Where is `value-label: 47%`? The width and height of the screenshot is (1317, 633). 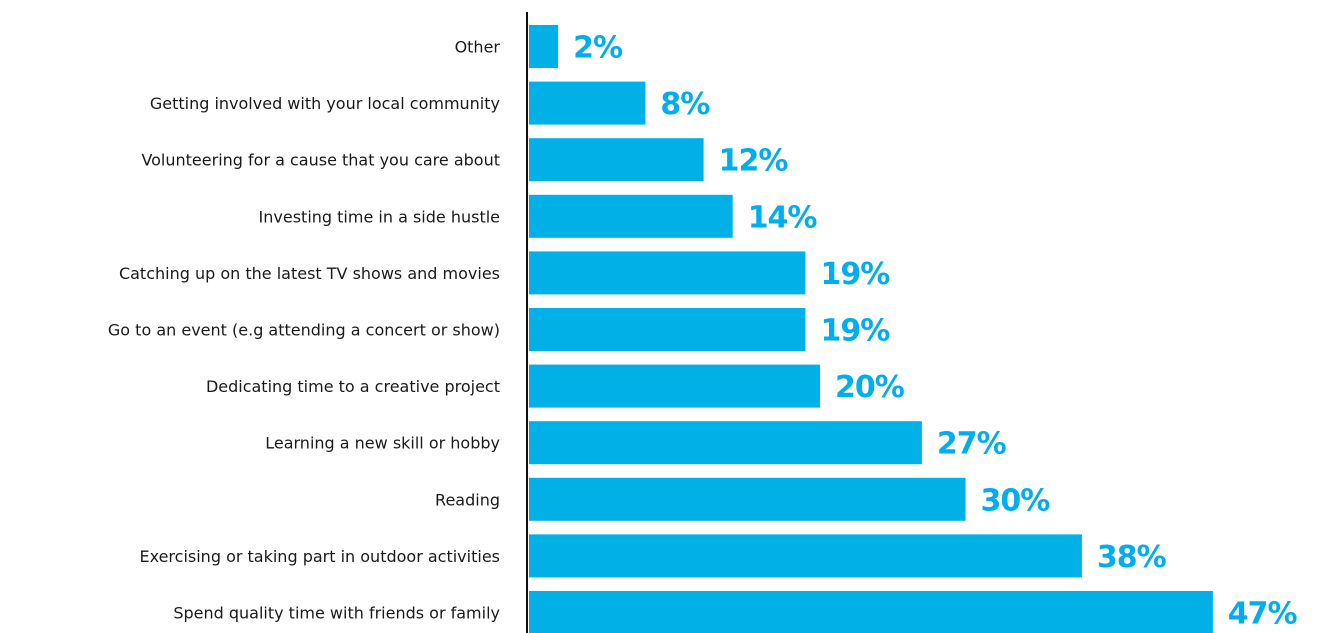 value-label: 47% is located at coordinates (1263, 614).